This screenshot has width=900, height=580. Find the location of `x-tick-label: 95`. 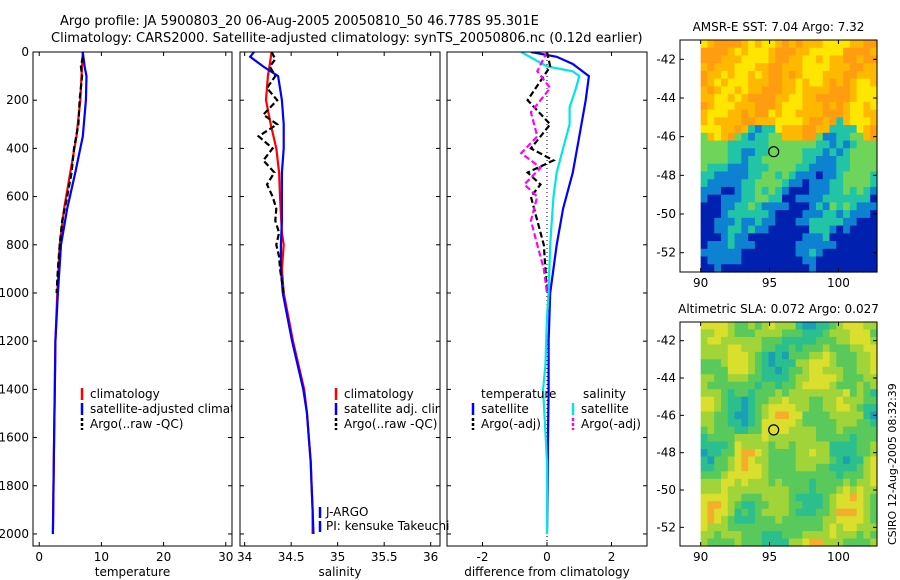

x-tick-label: 95 is located at coordinates (769, 283).